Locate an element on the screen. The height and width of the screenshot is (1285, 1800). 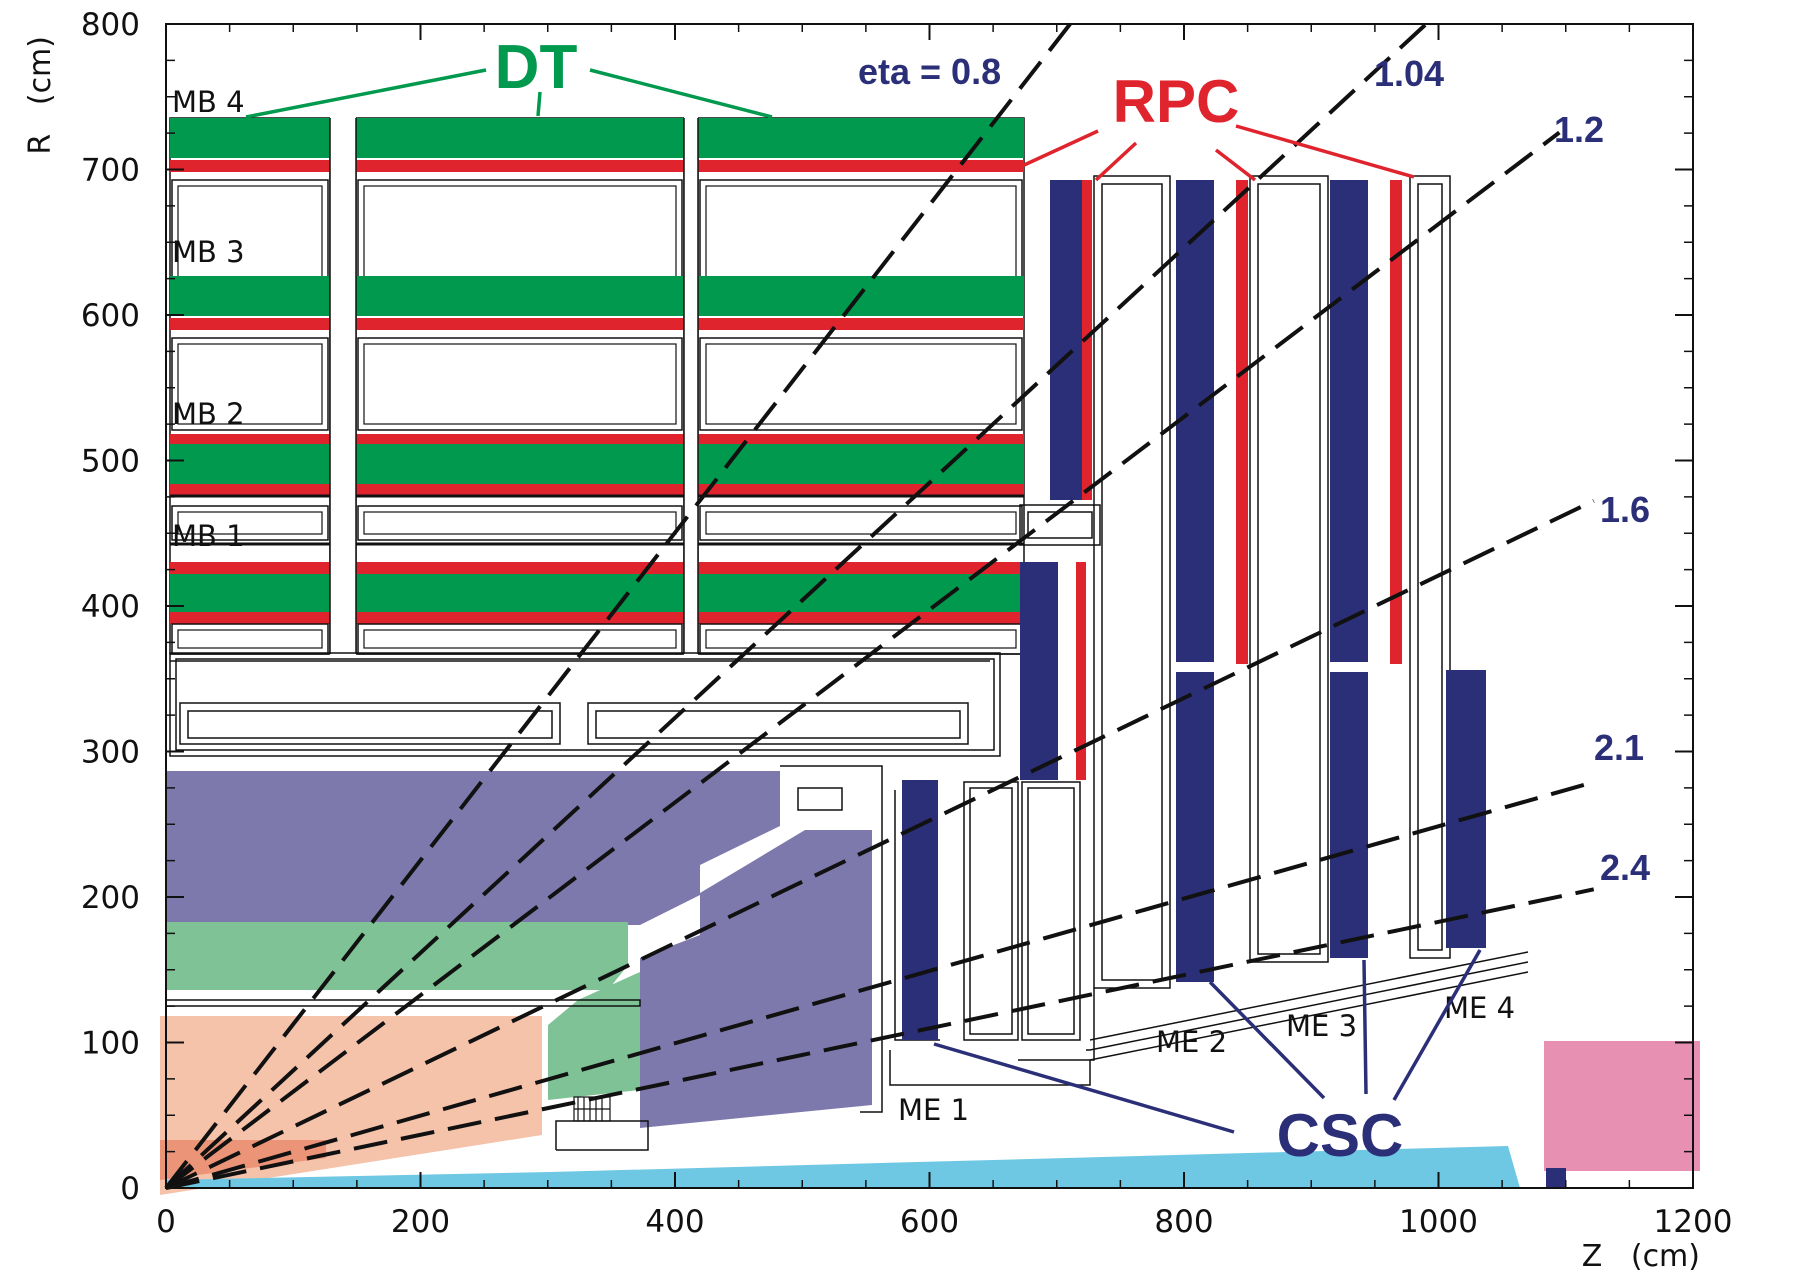
barrel-station-labels: MB 4 MB 3 MB 2 MB 1 is located at coordinates (208, 319).